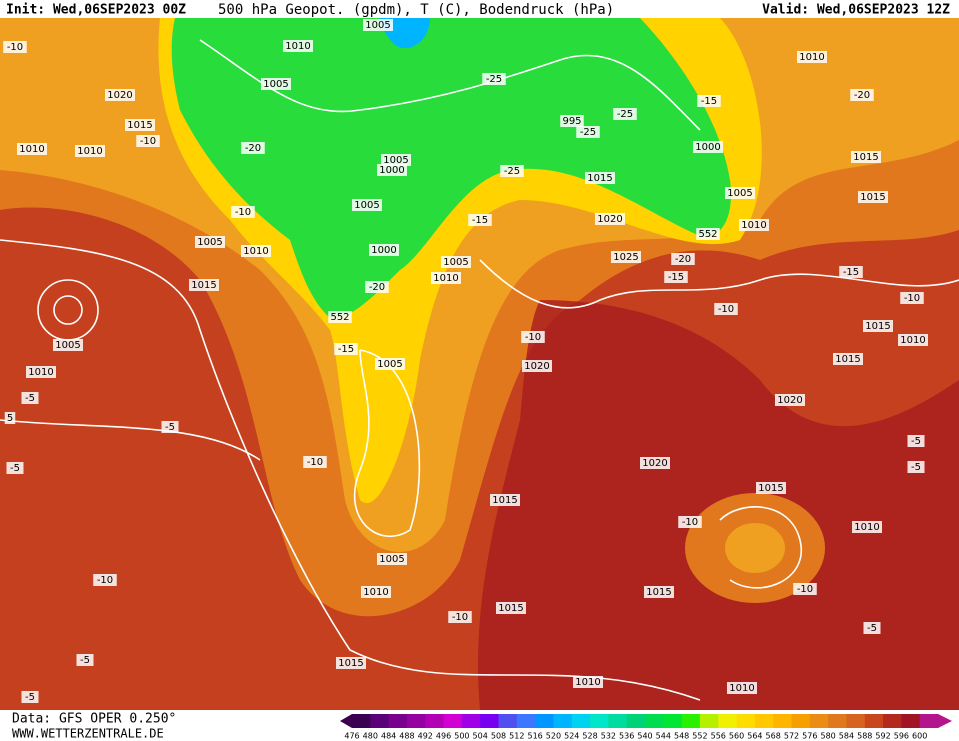 The width and height of the screenshot is (959, 741). What do you see at coordinates (626, 736) in the screenshot?
I see `colorbar-label: 536` at bounding box center [626, 736].